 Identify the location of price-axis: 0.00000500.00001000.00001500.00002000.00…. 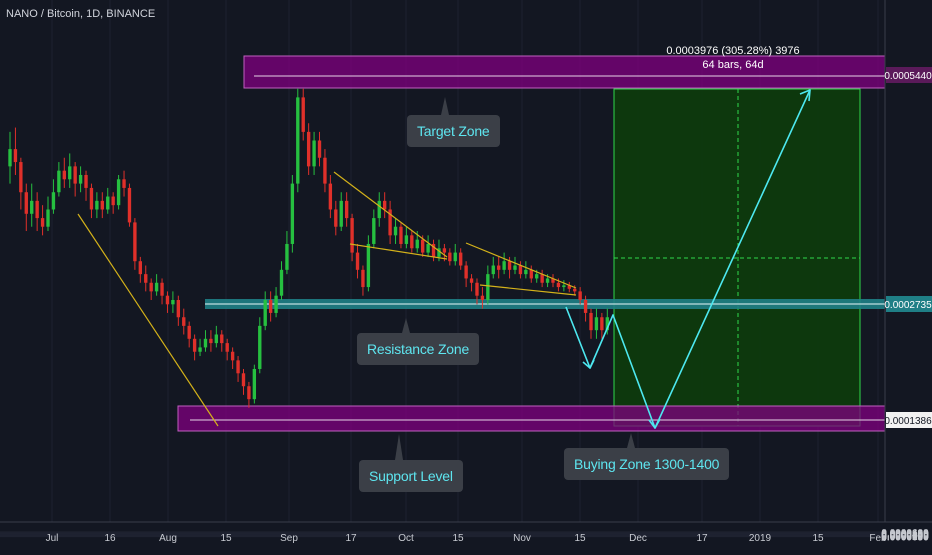
(906, 272).